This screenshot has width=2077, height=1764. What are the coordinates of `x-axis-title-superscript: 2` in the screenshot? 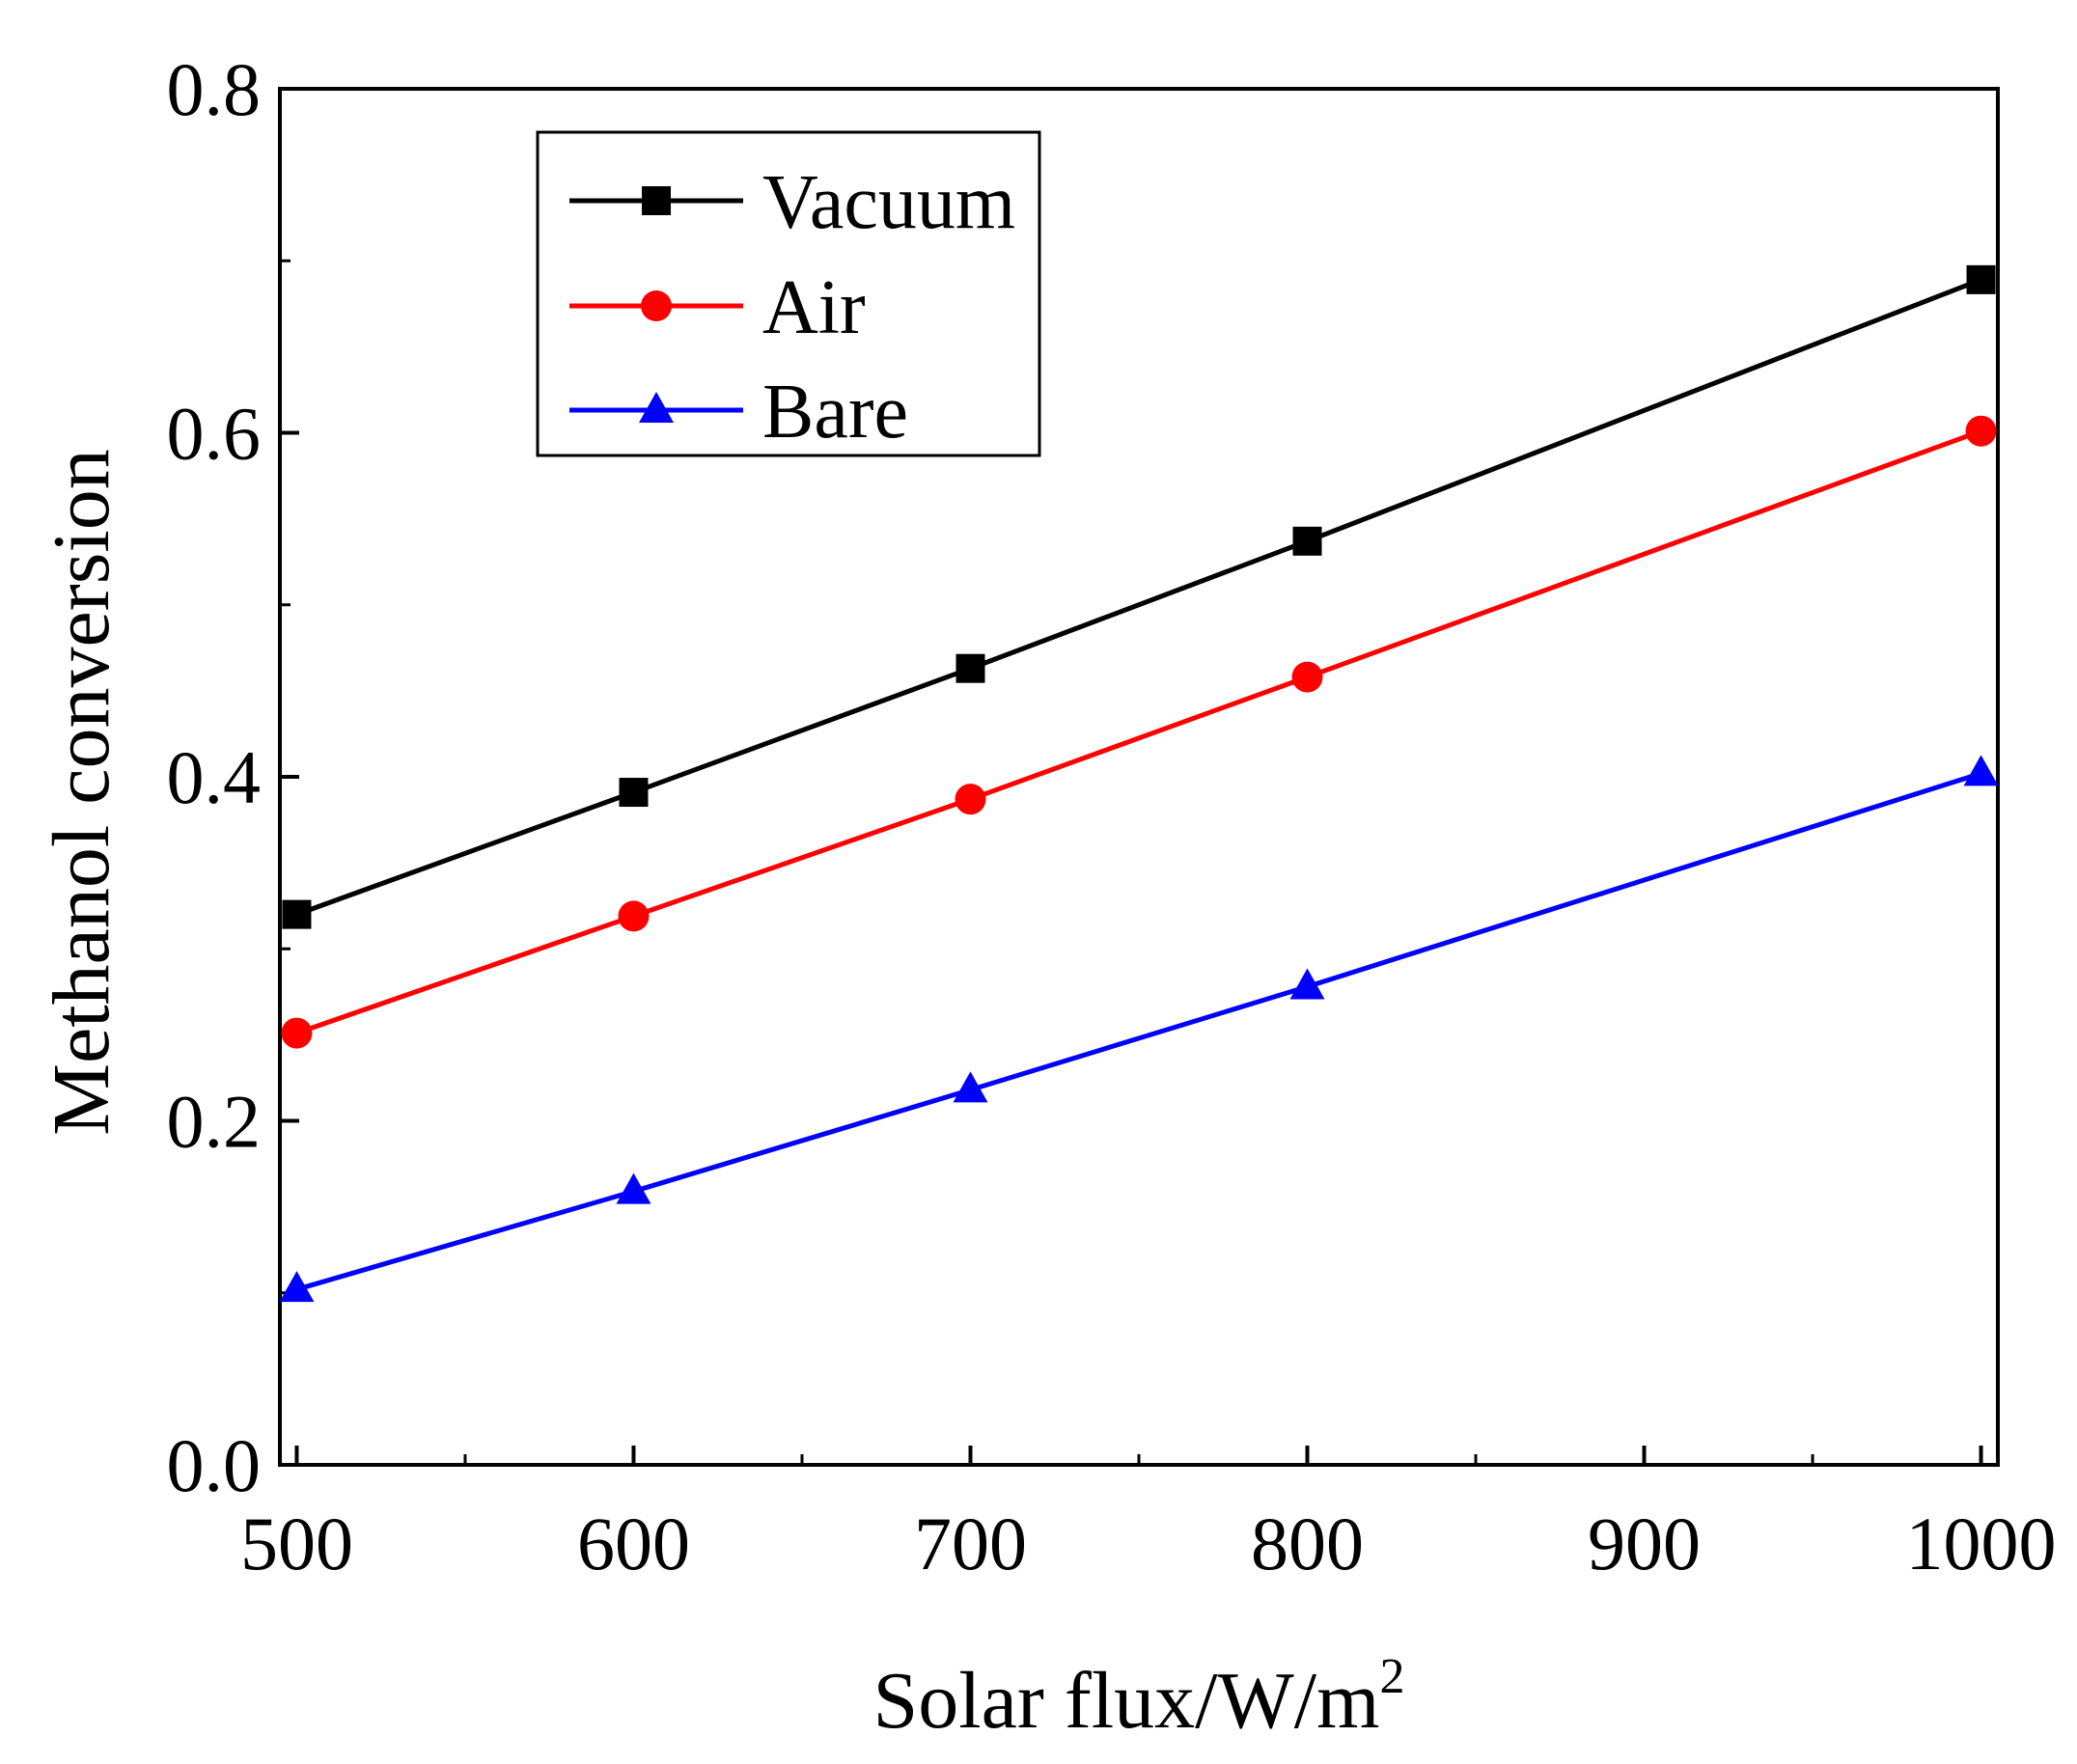 It's located at (1391, 1676).